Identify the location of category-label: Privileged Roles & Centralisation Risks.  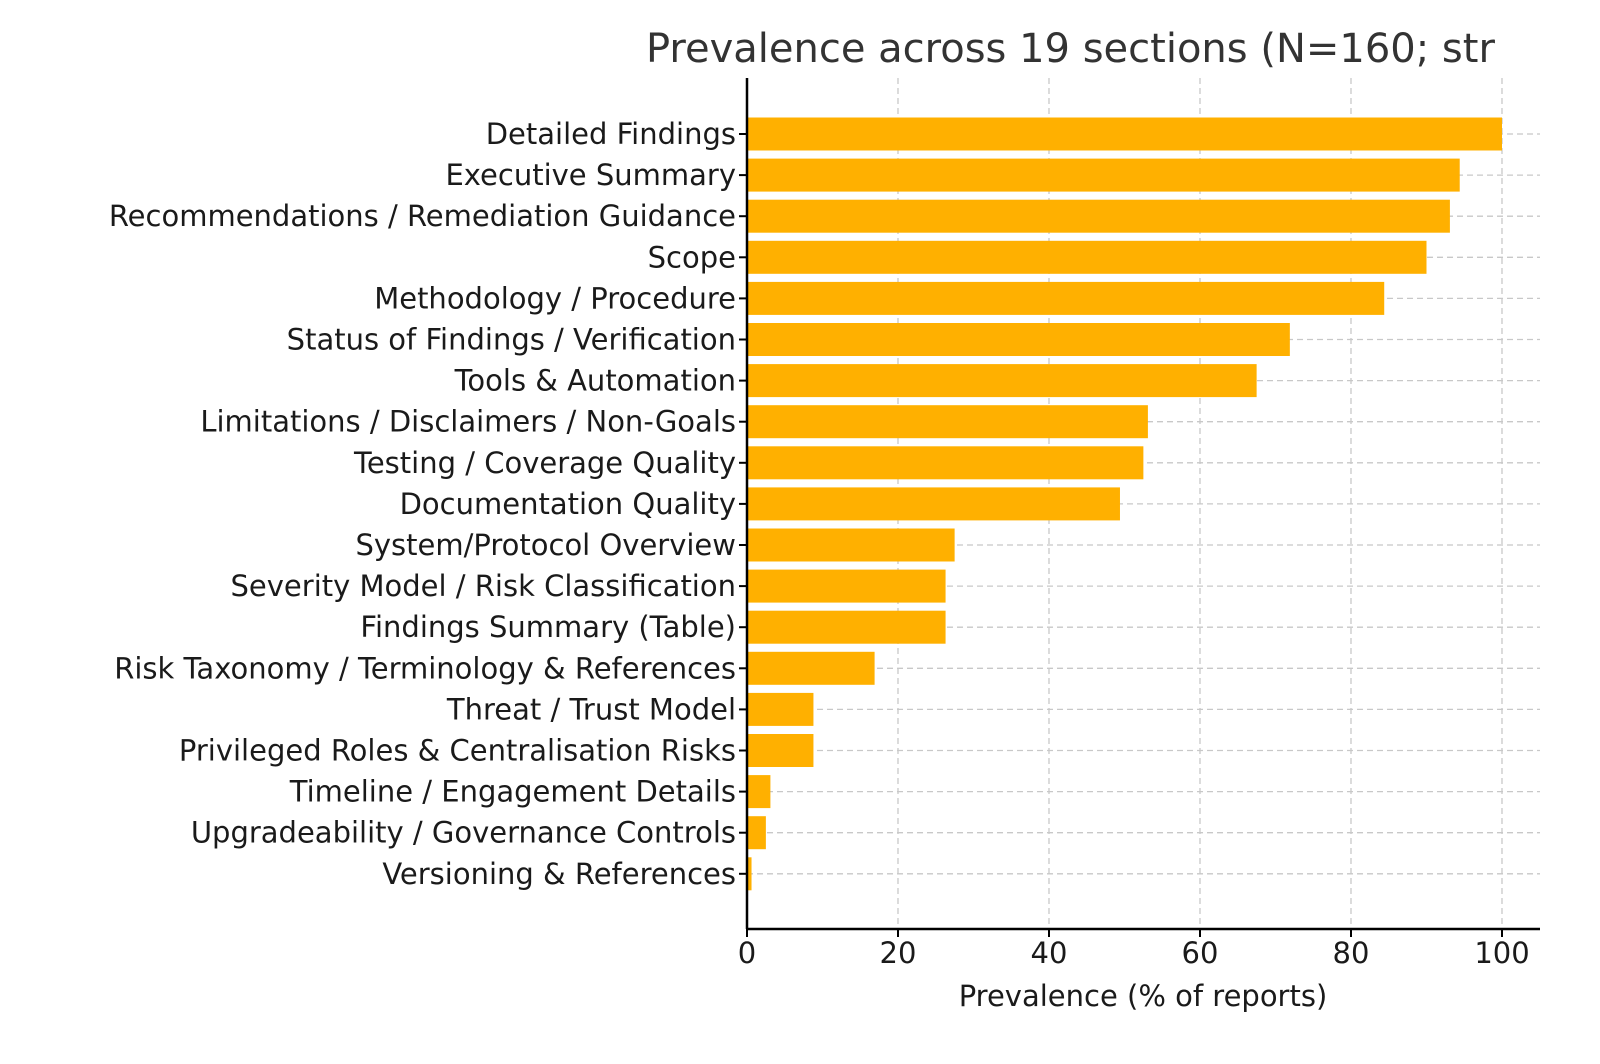
(457, 751).